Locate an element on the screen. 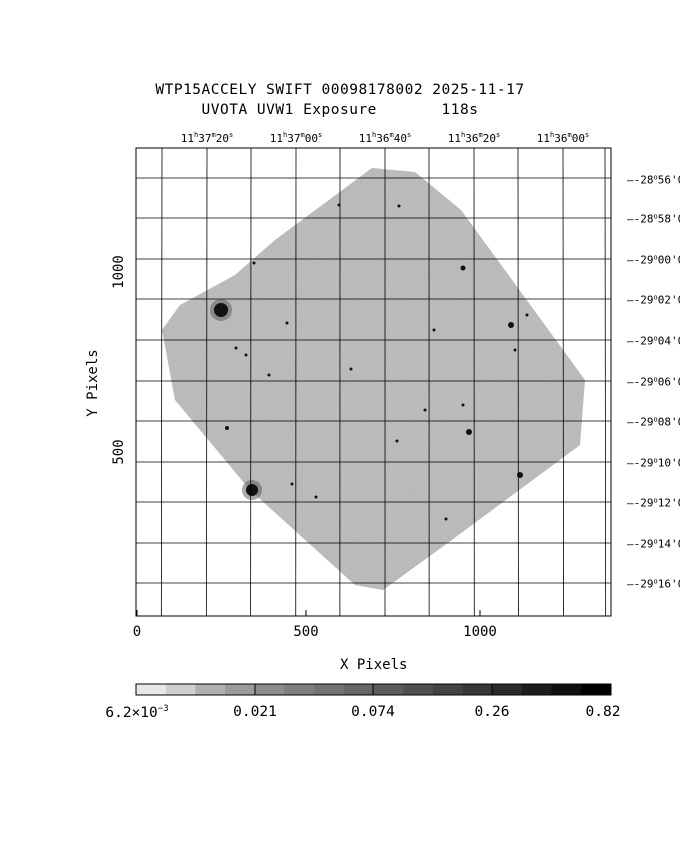 The image size is (680, 850). image-title: WTP15ACCELY SWIFT 00098178002 2025-11-17 is located at coordinates (340, 90).